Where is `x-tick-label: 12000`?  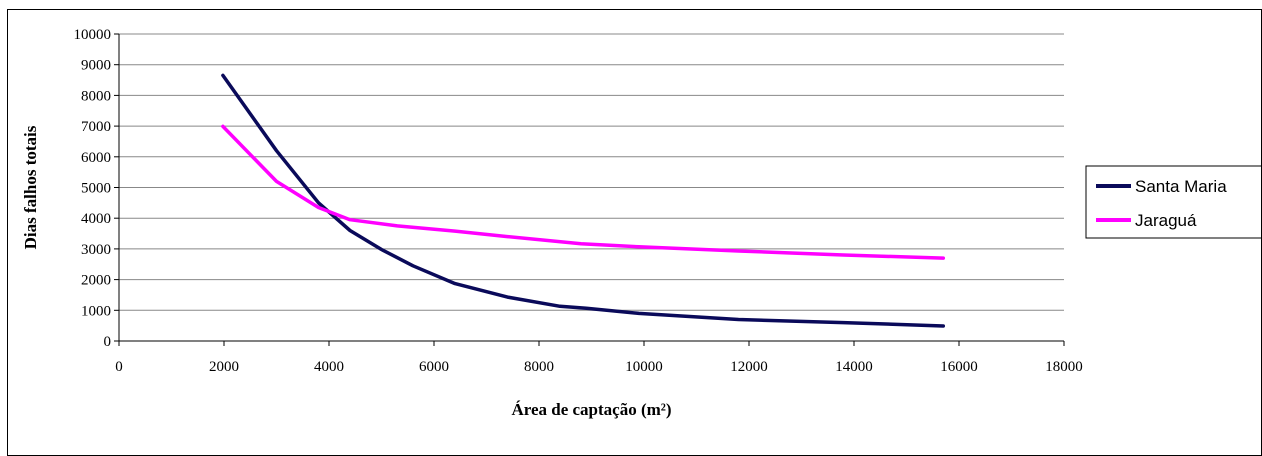
x-tick-label: 12000 is located at coordinates (749, 367).